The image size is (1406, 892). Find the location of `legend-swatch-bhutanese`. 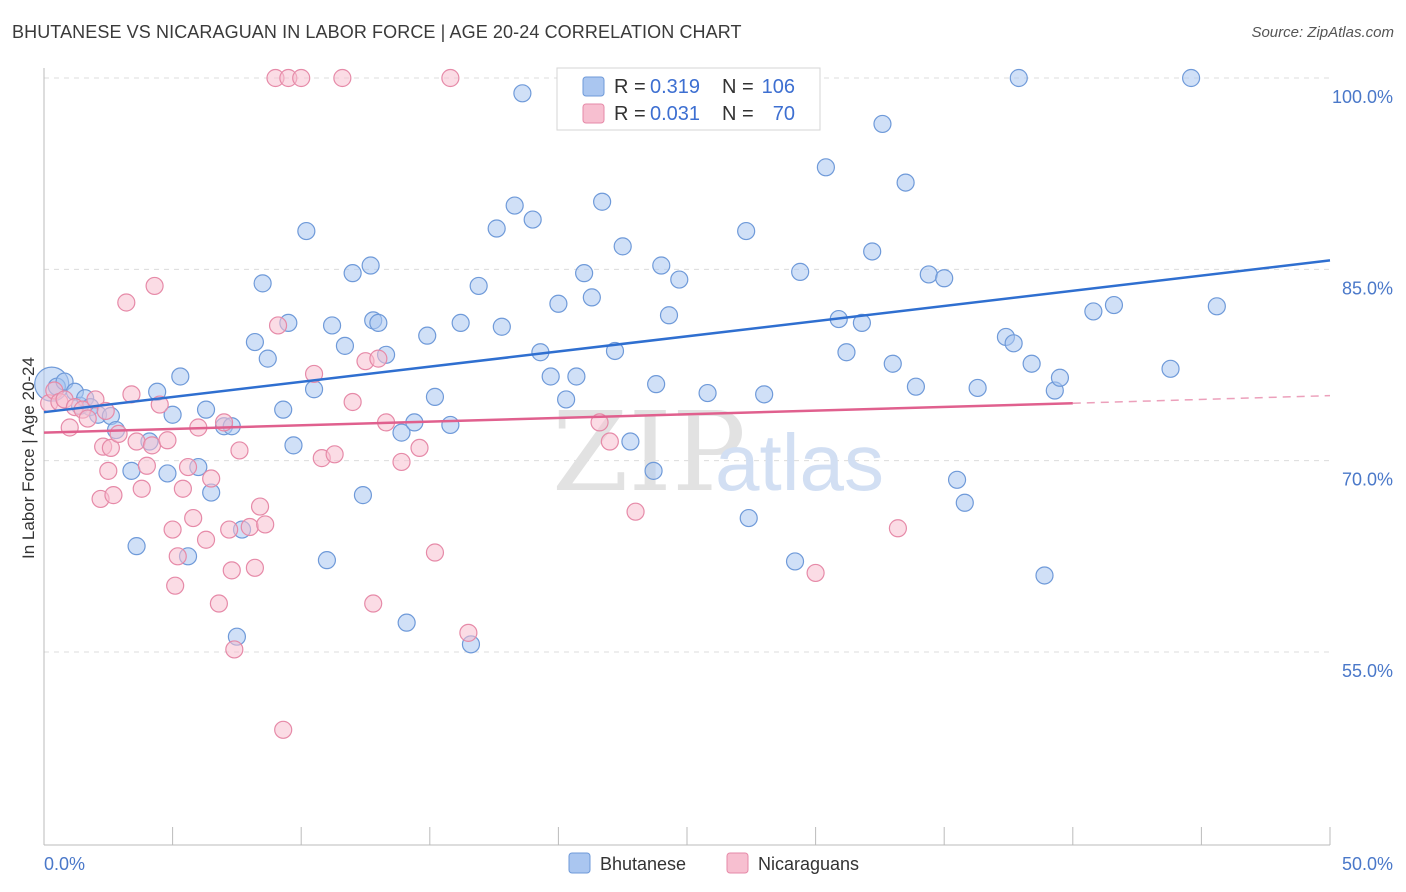

legend-swatch-bhutanese is located at coordinates (593, 86).